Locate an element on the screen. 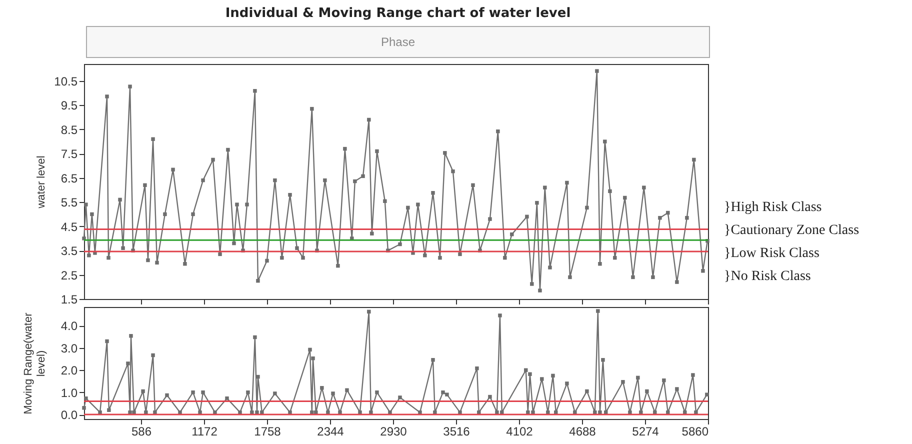 The width and height of the screenshot is (912, 444). text: }Low Risk Class is located at coordinates (772, 254).